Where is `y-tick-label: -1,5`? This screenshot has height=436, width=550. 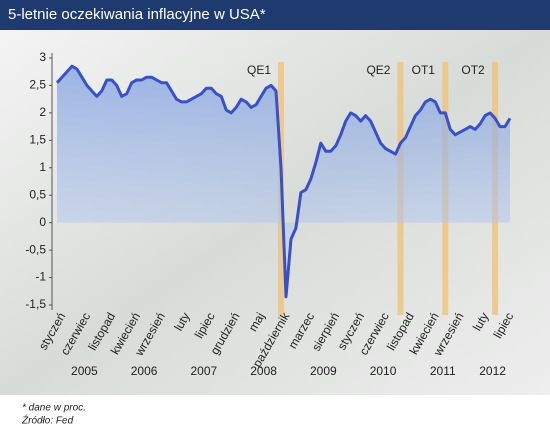
y-tick-label: -1,5 is located at coordinates (35, 304).